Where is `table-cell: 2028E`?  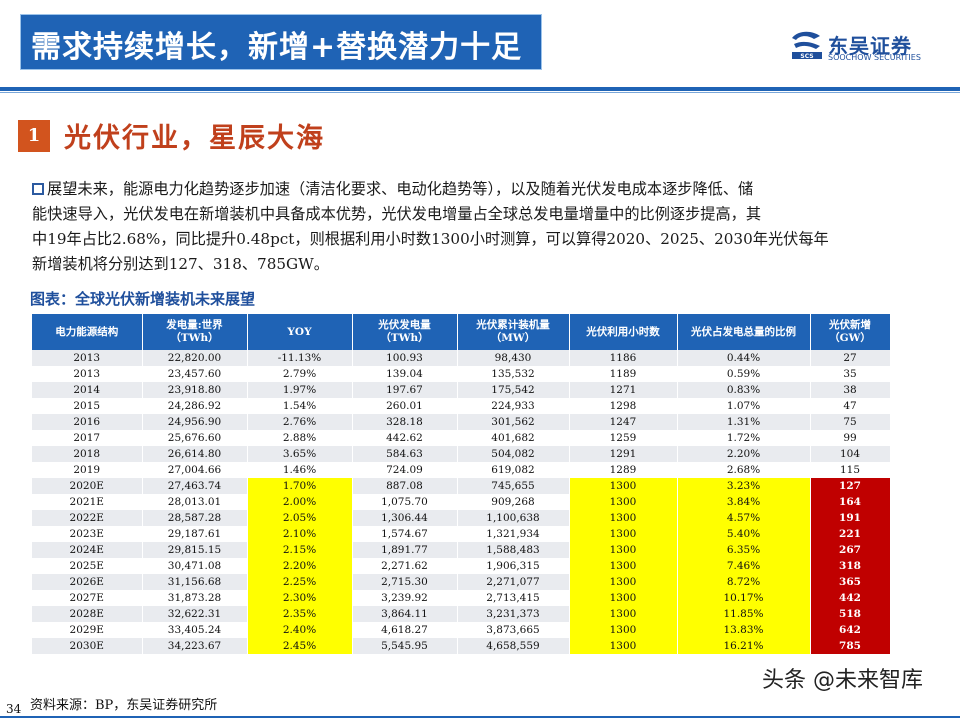 table-cell: 2028E is located at coordinates (87, 614).